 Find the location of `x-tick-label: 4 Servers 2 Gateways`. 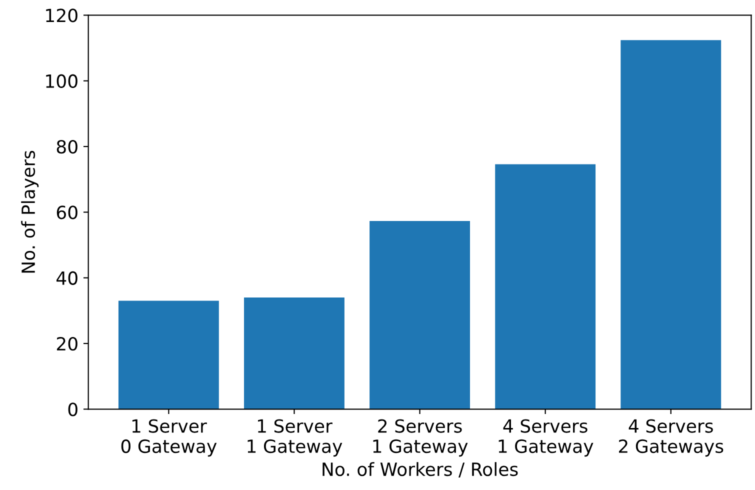

x-tick-label: 4 Servers 2 Gateways is located at coordinates (671, 438).